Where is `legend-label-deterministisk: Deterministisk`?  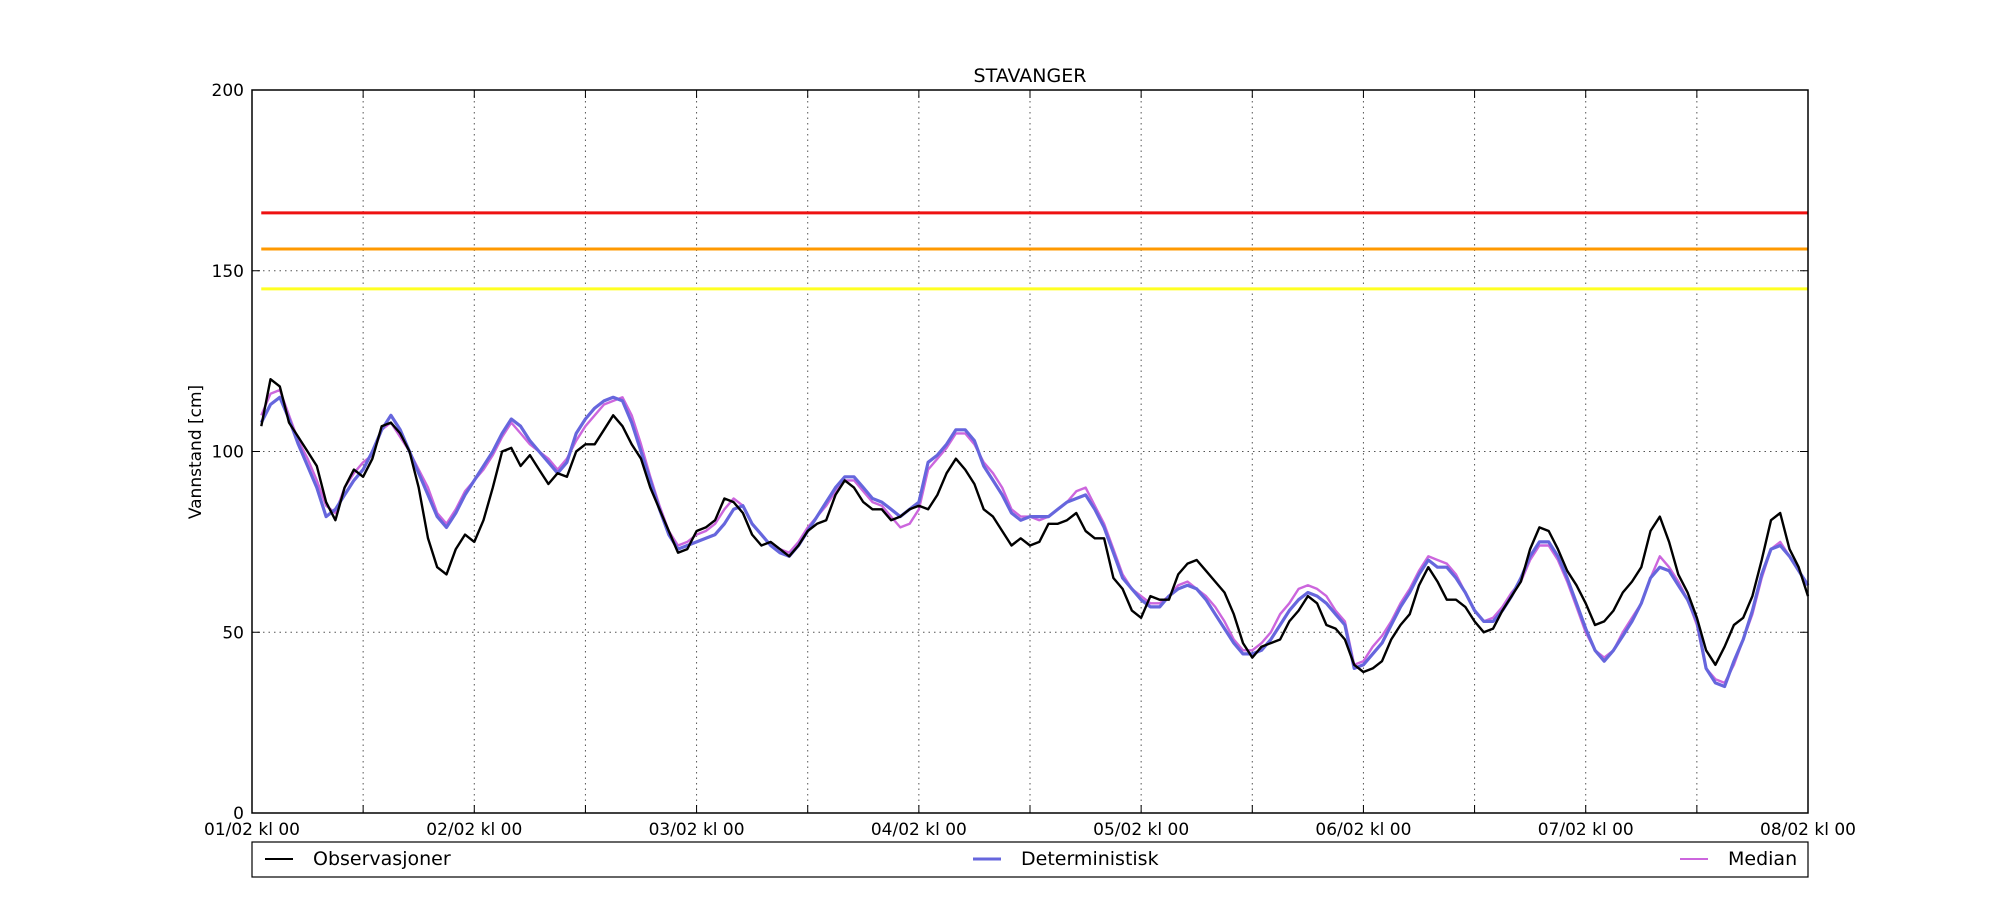
legend-label-deterministisk: Deterministisk is located at coordinates (1090, 859).